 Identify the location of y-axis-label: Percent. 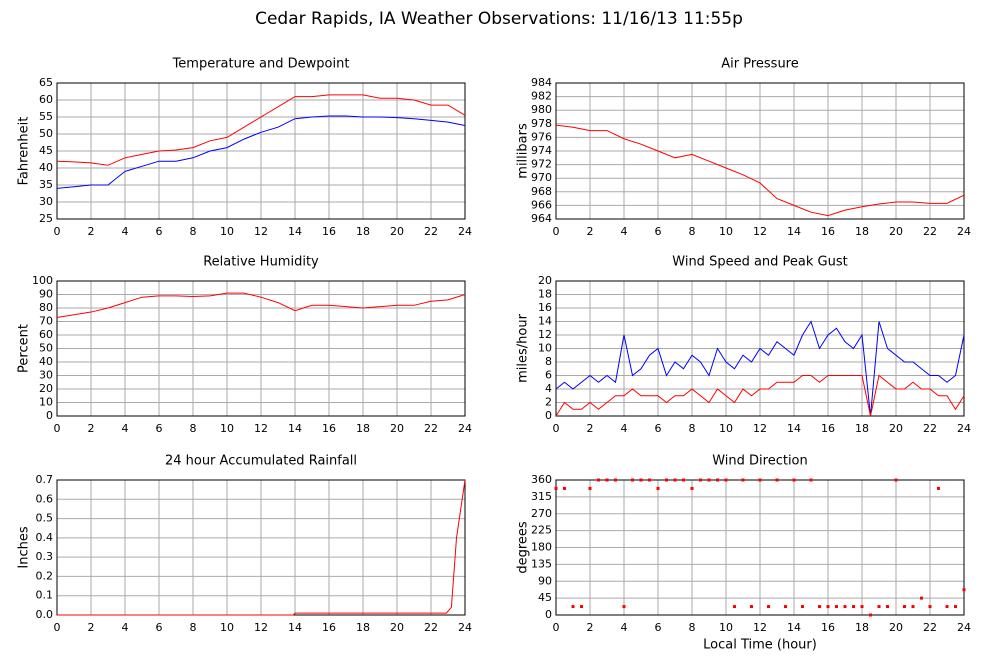
(24, 348).